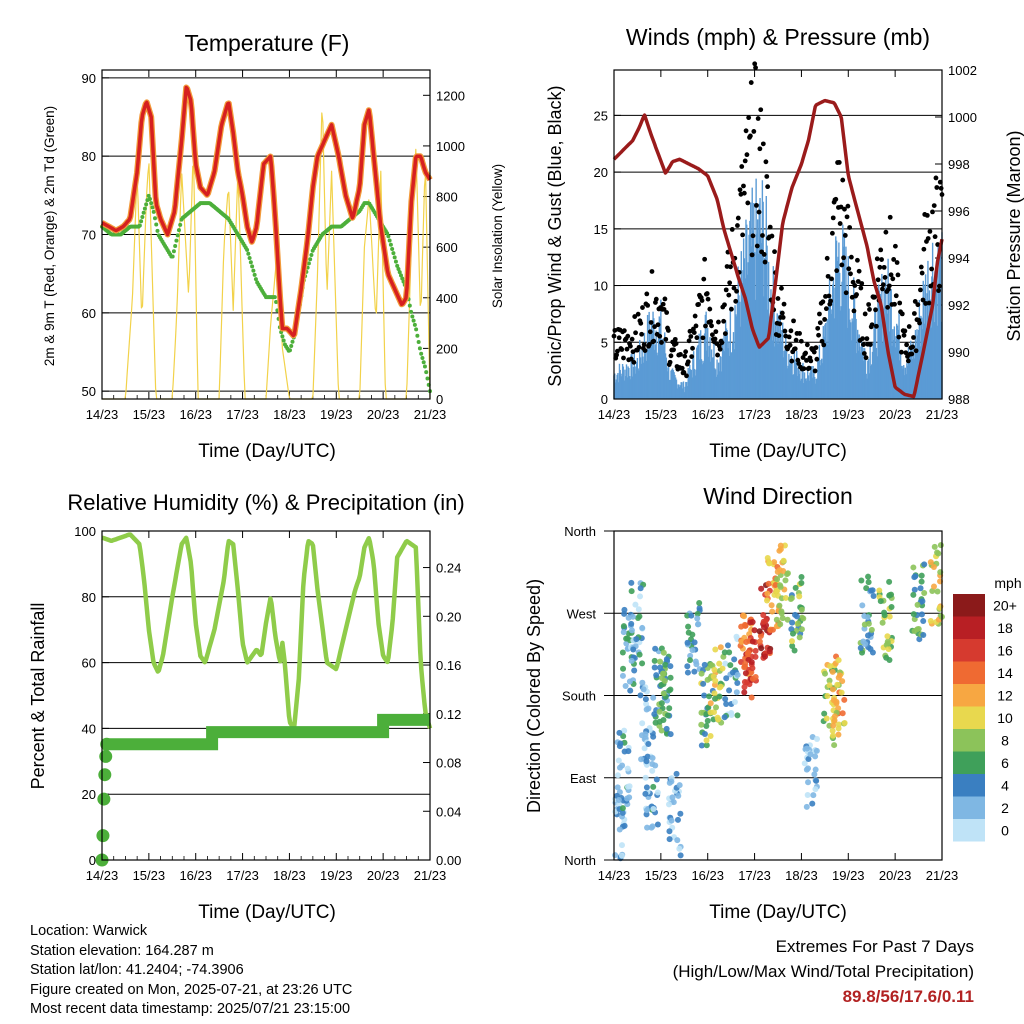 The width and height of the screenshot is (1024, 1024). Describe the element at coordinates (959, 211) in the screenshot. I see `y-tick-label-right: 996` at that location.